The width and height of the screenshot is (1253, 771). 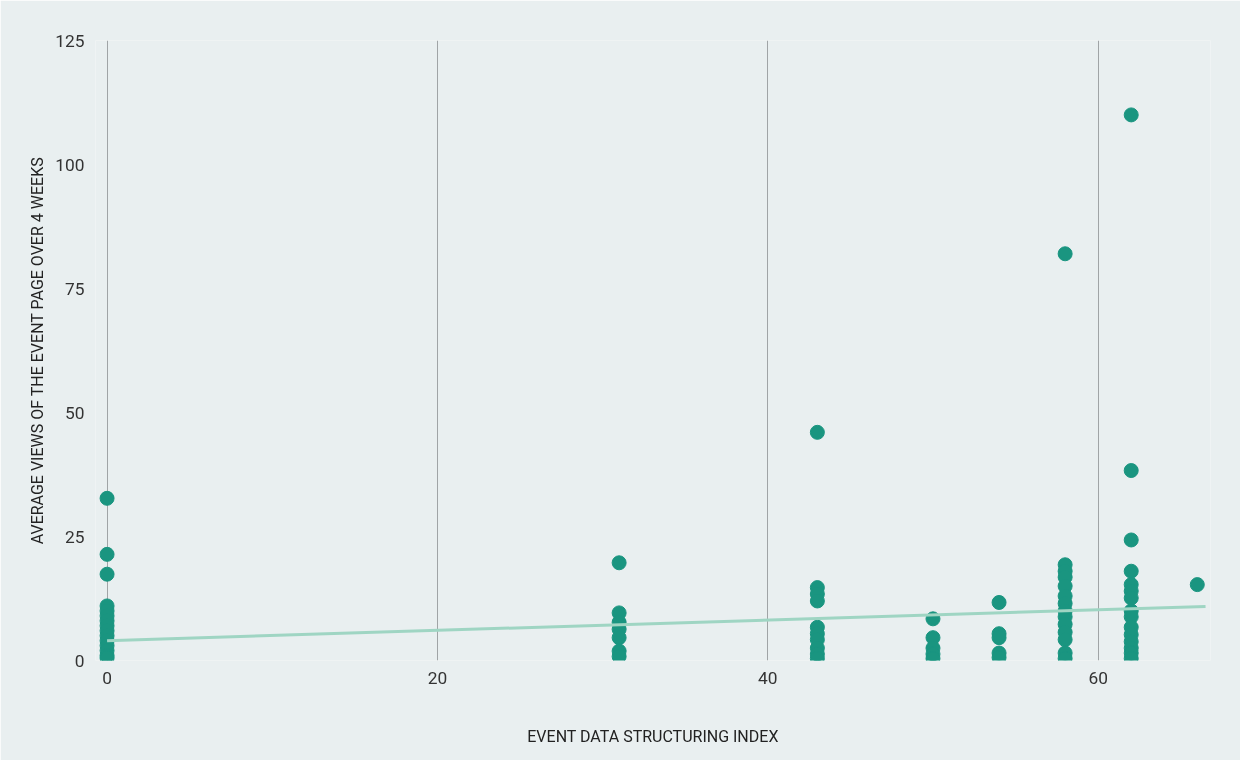 What do you see at coordinates (75, 288) in the screenshot?
I see `y-tick-label: 75` at bounding box center [75, 288].